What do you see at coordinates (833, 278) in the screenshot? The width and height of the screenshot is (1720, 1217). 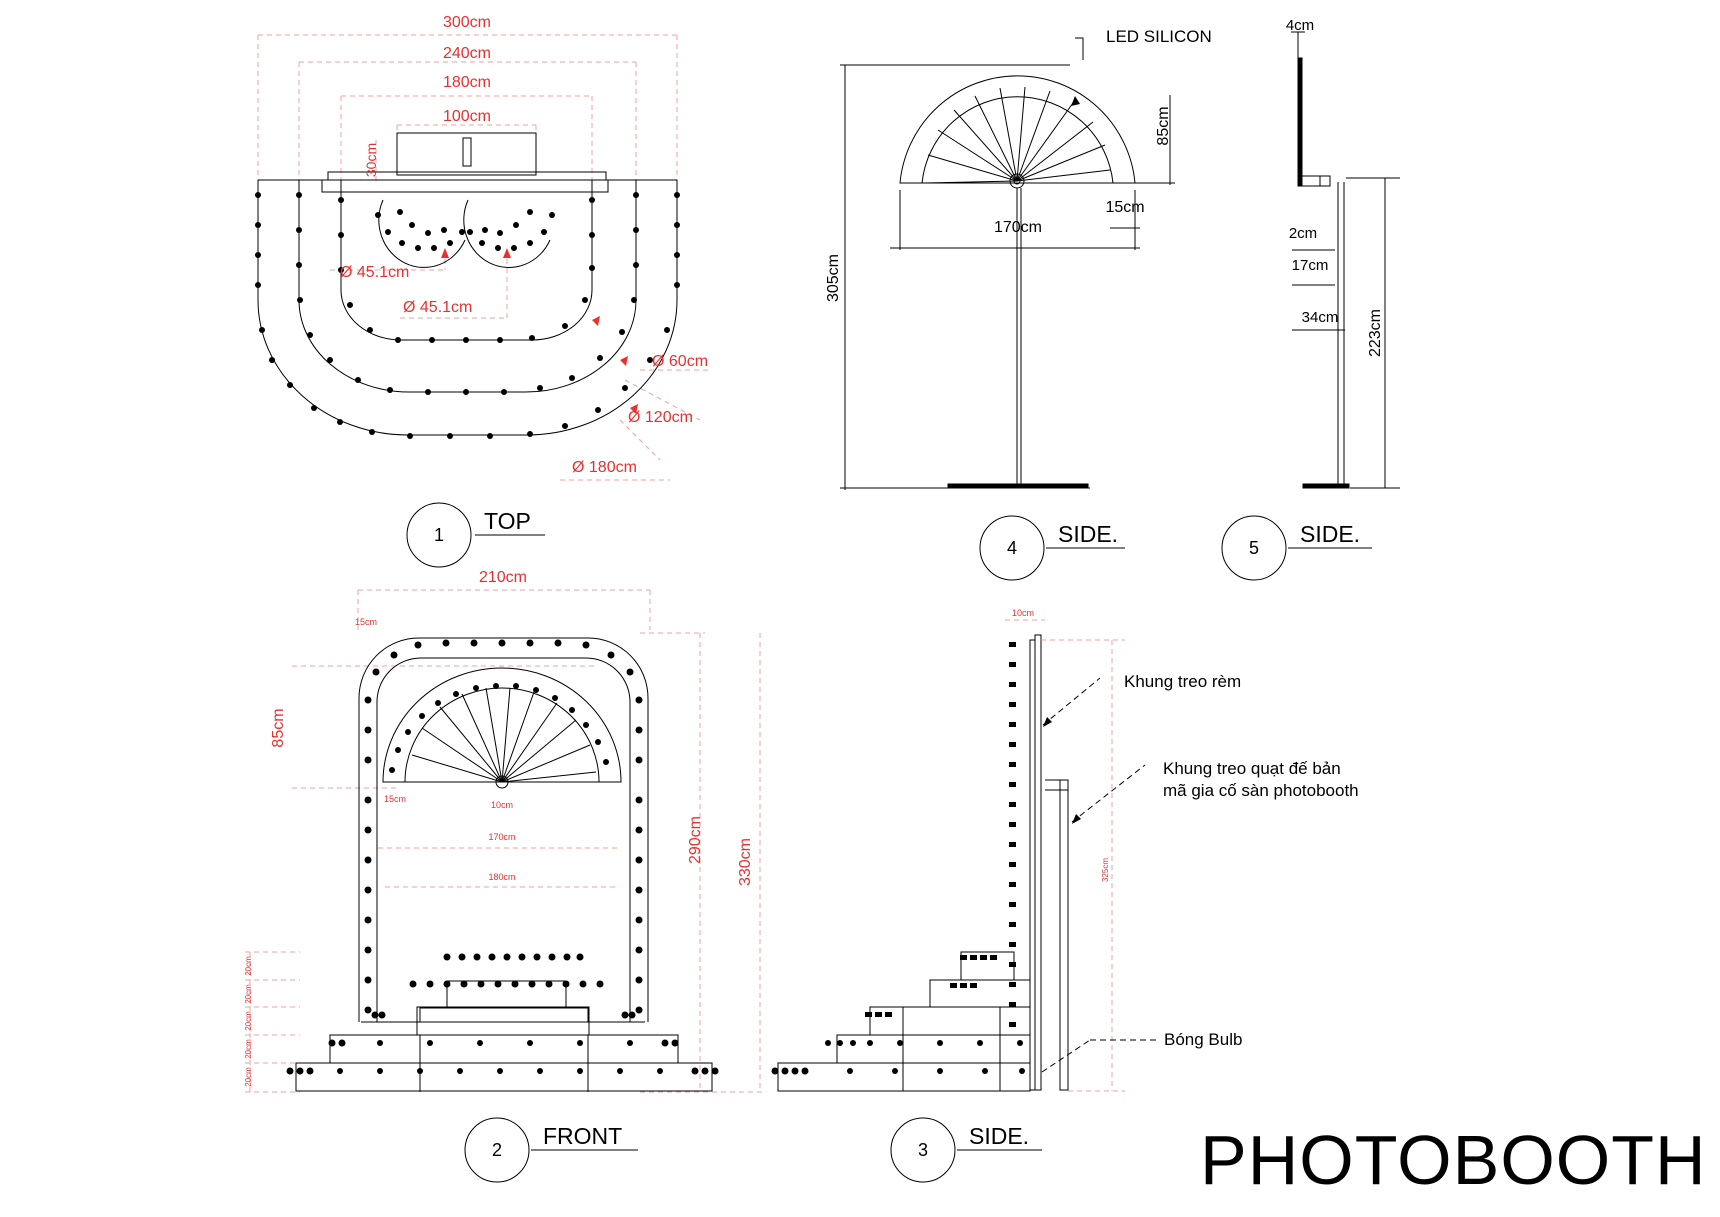 I see `side4-dim-305: 305cm` at bounding box center [833, 278].